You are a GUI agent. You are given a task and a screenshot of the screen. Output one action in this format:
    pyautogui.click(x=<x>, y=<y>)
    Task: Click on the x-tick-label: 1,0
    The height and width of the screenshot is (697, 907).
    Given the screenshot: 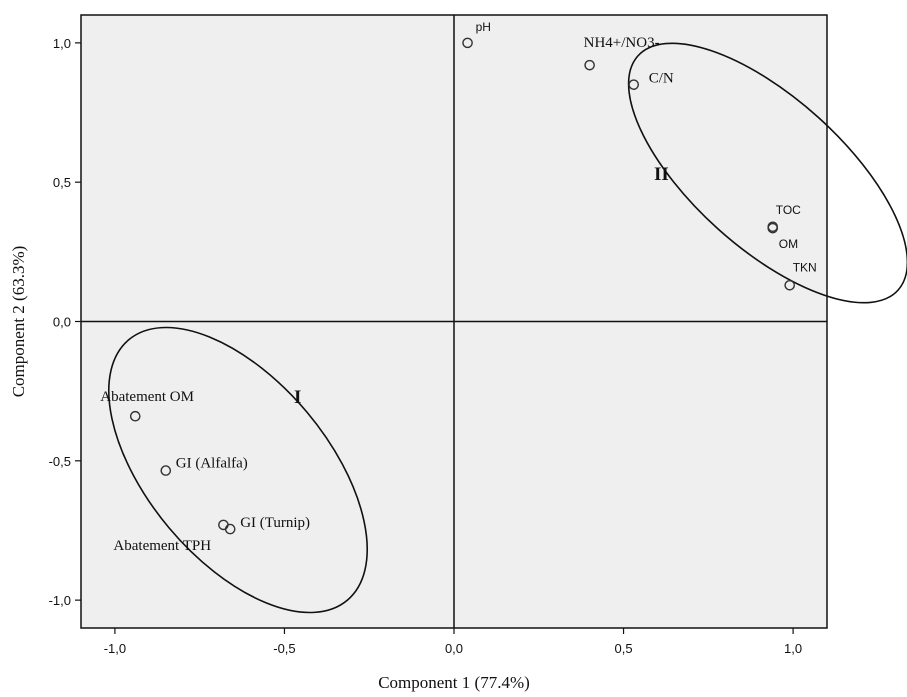 What is the action you would take?
    pyautogui.click(x=793, y=648)
    